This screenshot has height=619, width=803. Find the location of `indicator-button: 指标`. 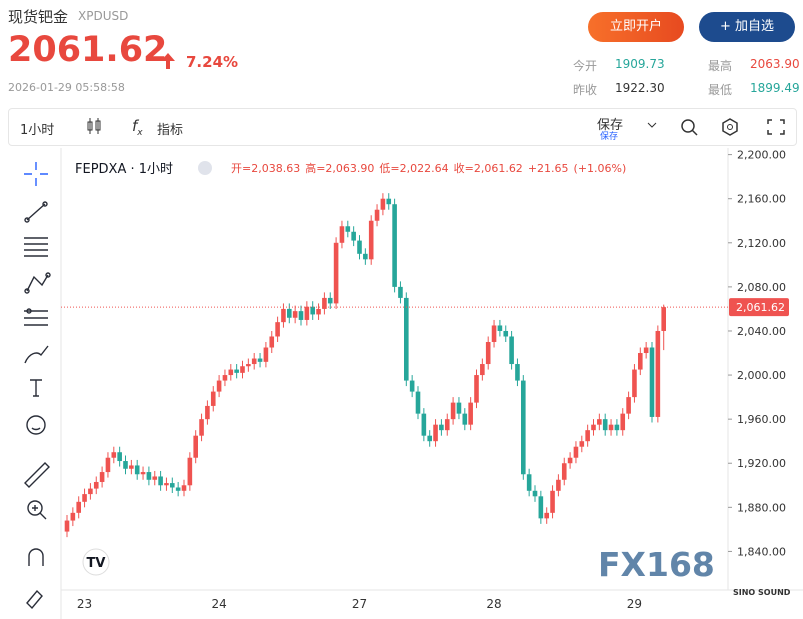

indicator-button: 指标 is located at coordinates (170, 130).